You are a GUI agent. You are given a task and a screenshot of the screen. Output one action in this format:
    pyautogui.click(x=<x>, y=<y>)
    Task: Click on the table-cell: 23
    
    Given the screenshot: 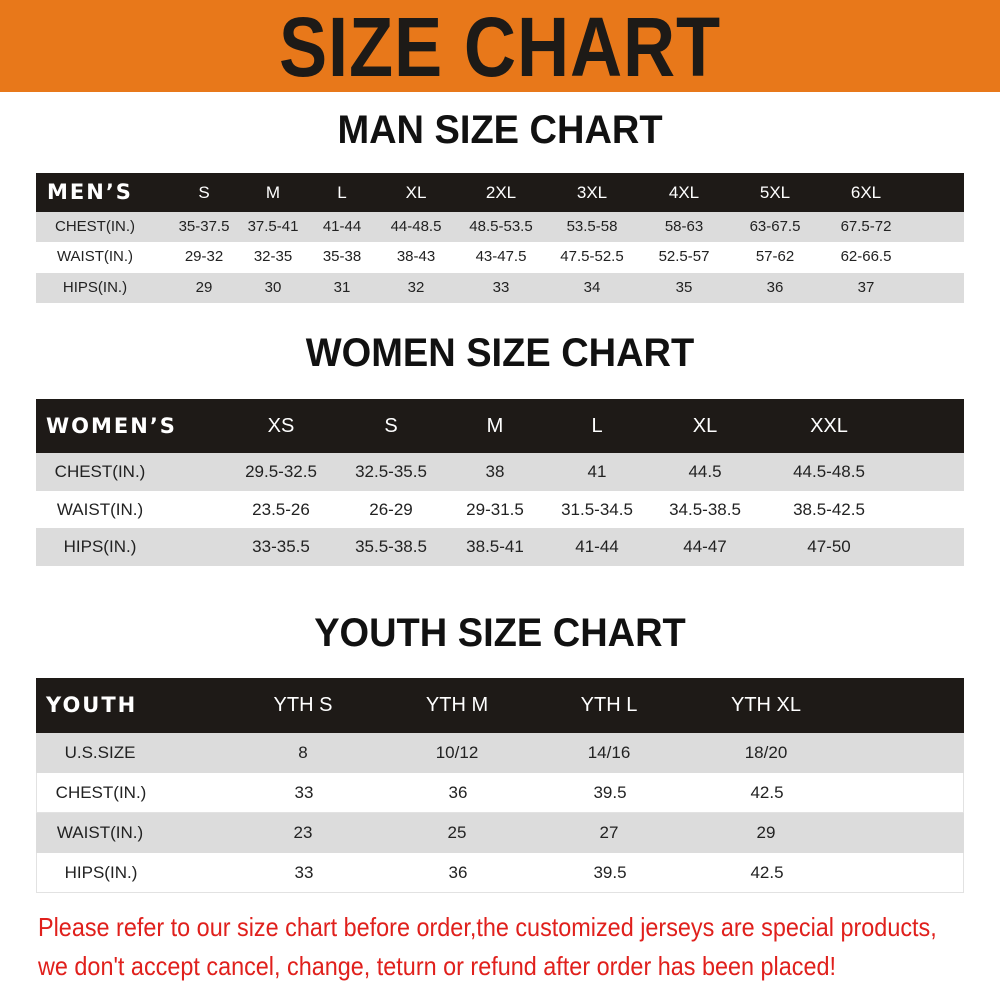 What is the action you would take?
    pyautogui.click(x=303, y=832)
    